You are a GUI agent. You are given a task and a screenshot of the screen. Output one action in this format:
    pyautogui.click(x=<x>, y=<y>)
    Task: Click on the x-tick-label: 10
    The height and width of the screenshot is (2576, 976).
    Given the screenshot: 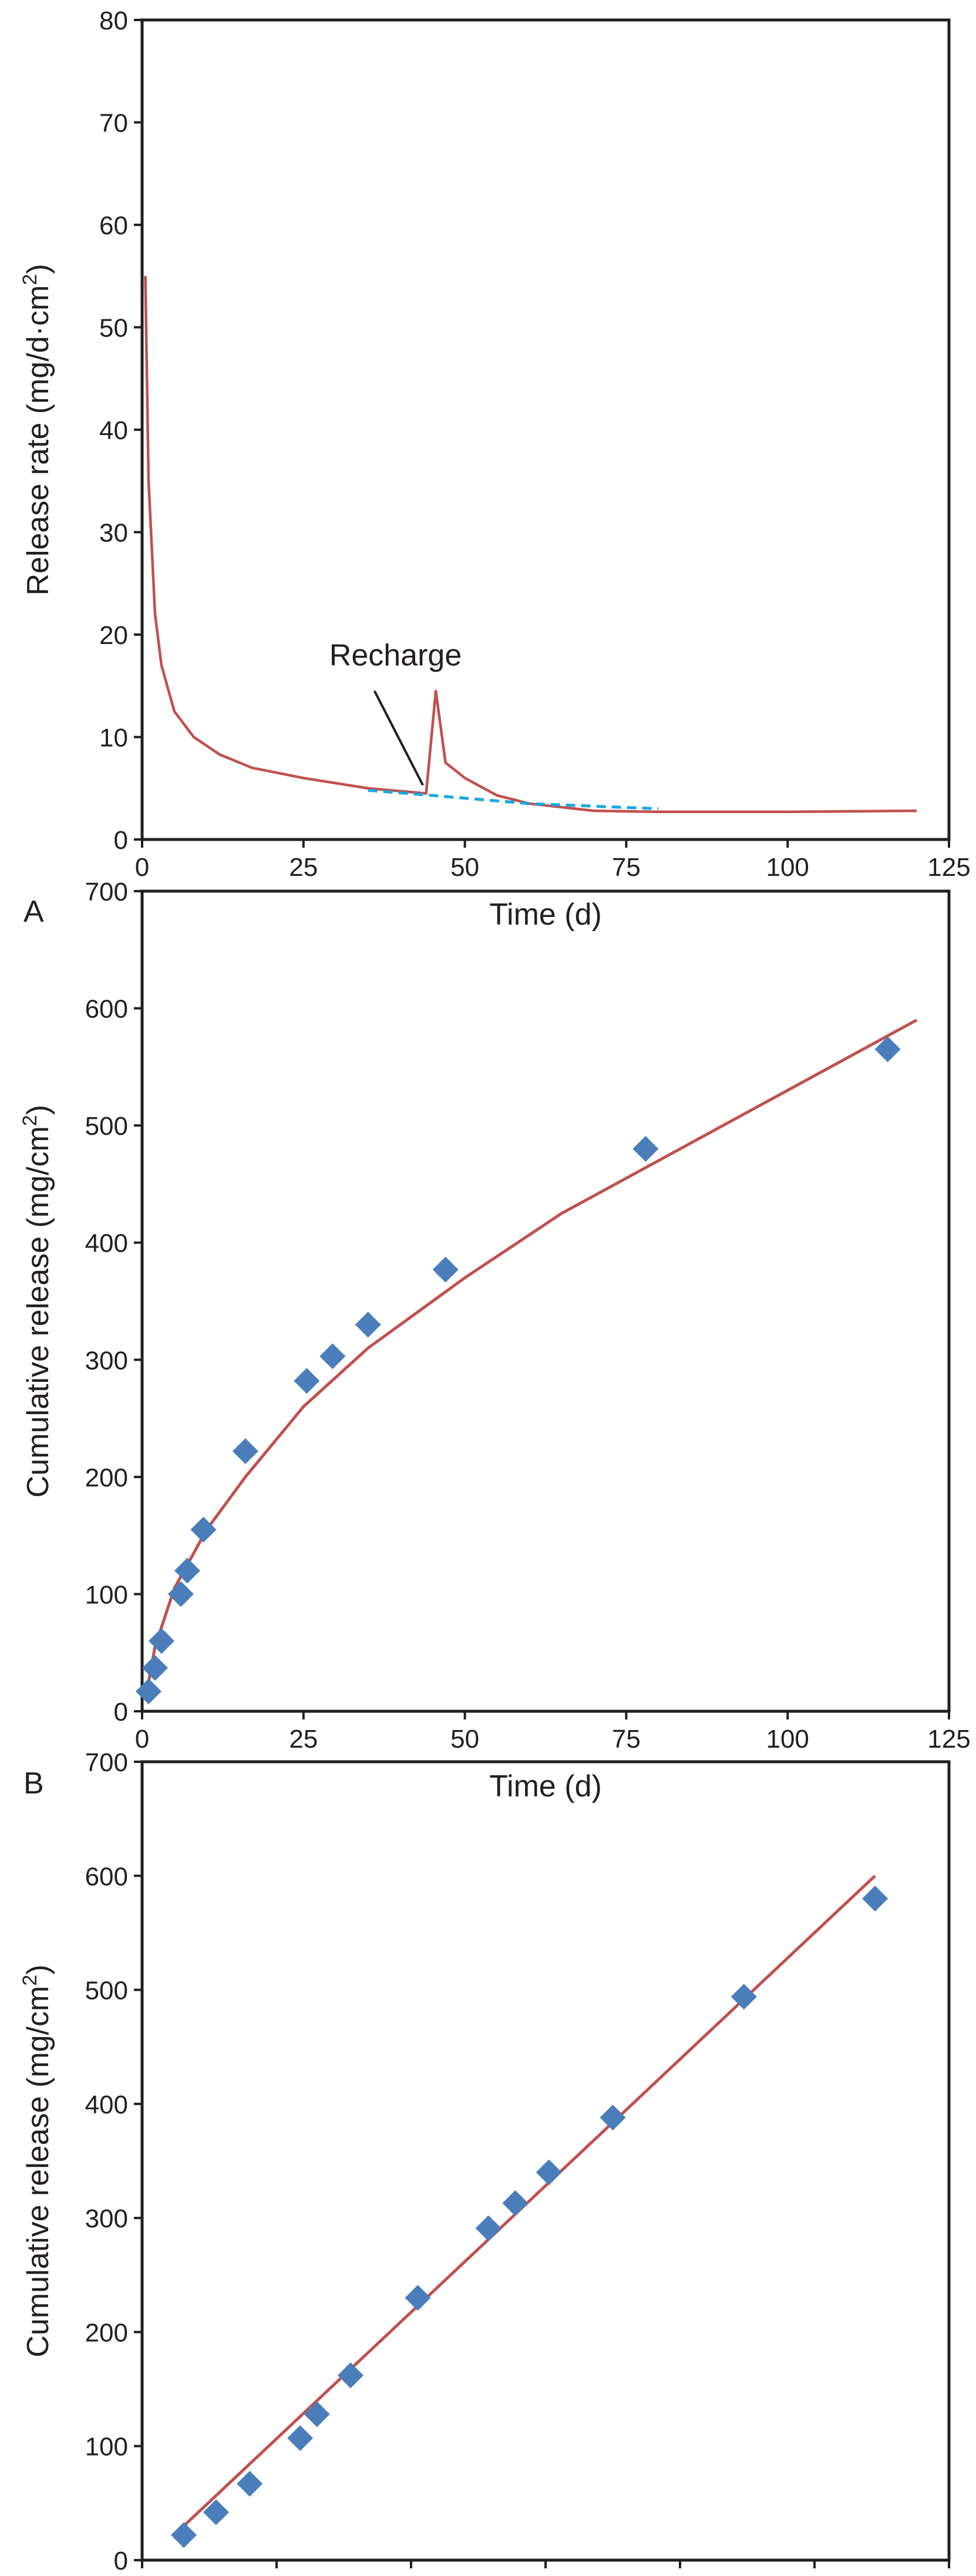 What is the action you would take?
    pyautogui.click(x=814, y=2575)
    